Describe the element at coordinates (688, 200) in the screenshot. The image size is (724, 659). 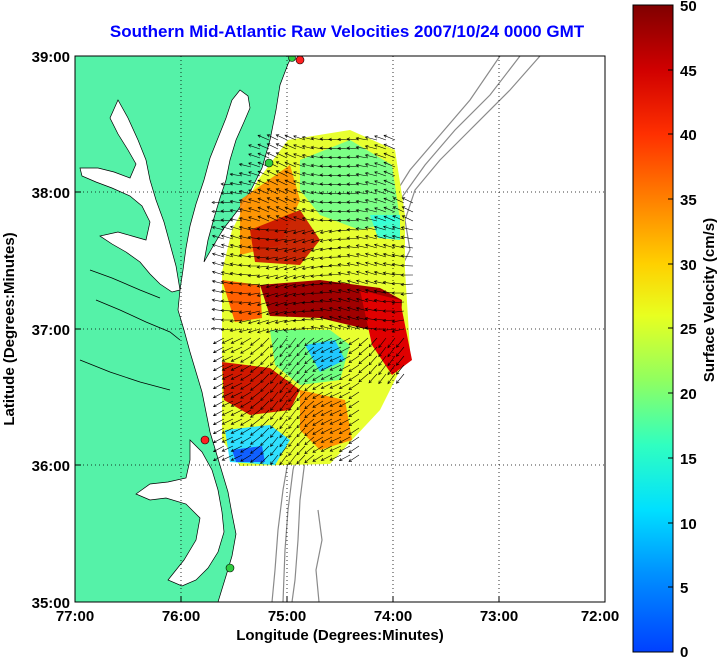
I see `colorbar-tick-label: 35` at that location.